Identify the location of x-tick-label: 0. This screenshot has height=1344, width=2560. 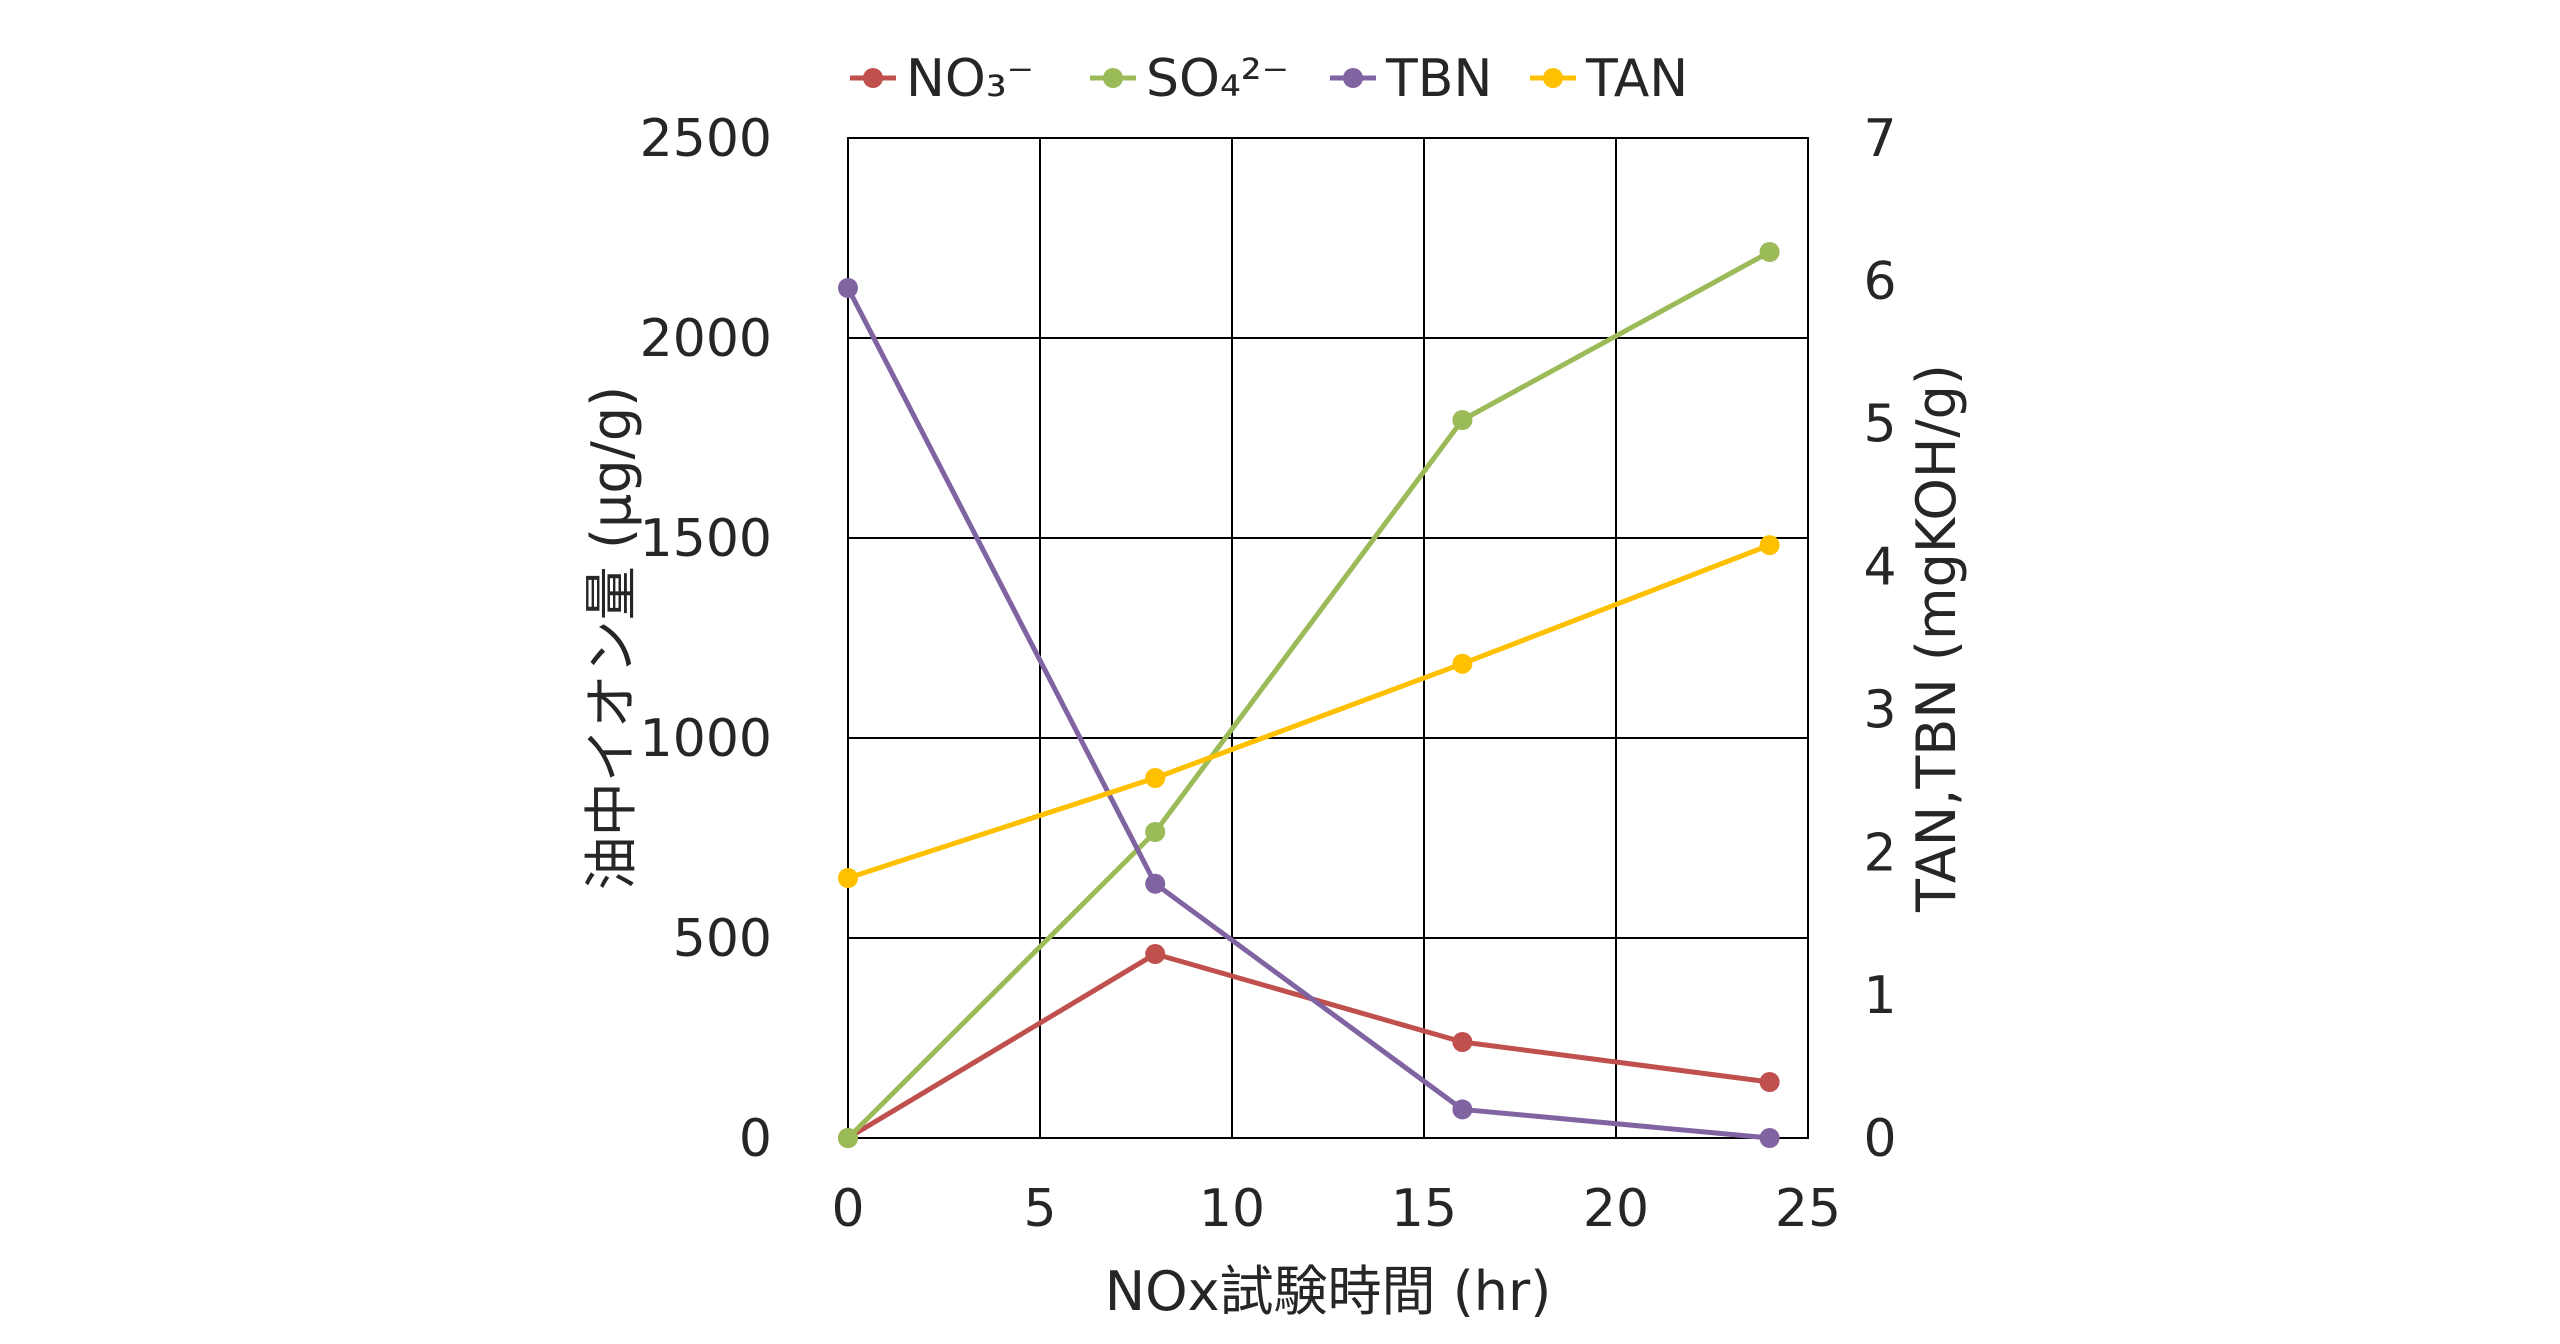
(847, 1209).